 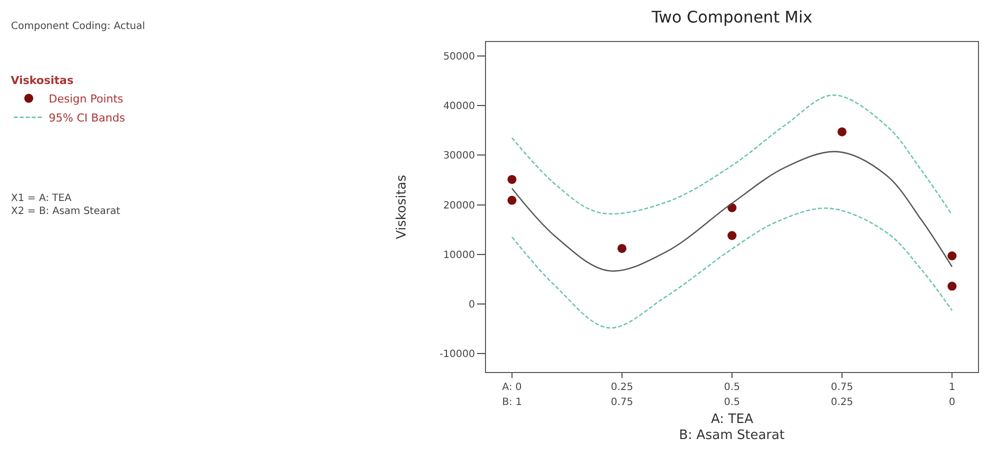 I want to click on x-tick-label: 1, so click(x=952, y=387).